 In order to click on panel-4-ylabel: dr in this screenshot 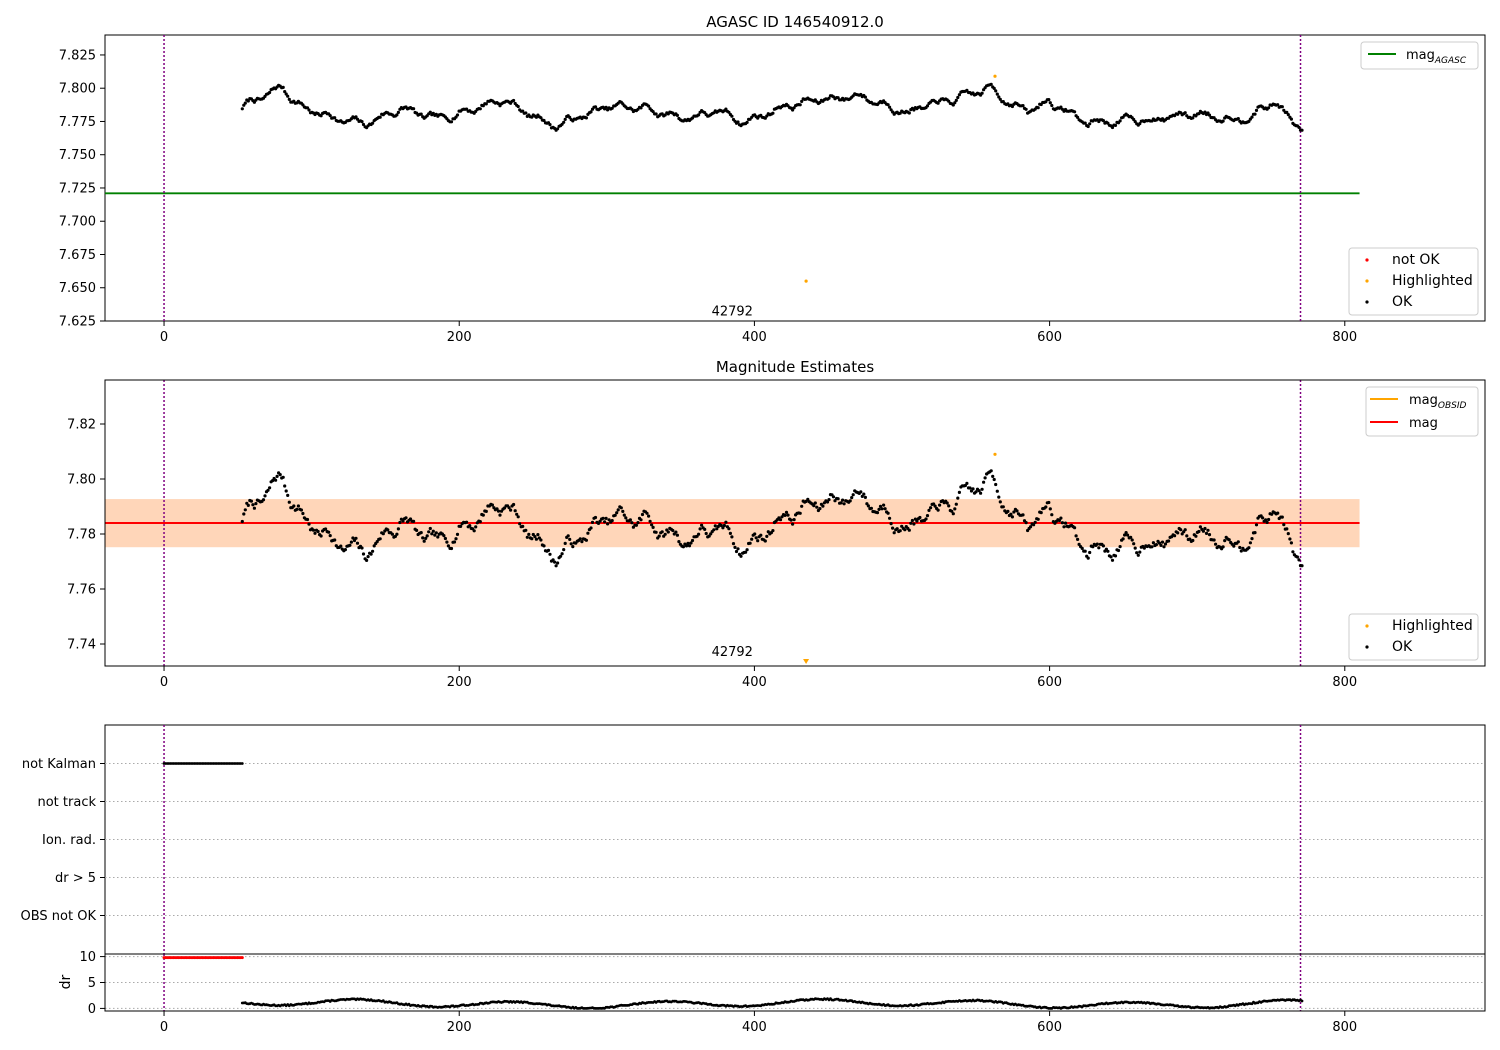, I will do `click(66, 981)`.